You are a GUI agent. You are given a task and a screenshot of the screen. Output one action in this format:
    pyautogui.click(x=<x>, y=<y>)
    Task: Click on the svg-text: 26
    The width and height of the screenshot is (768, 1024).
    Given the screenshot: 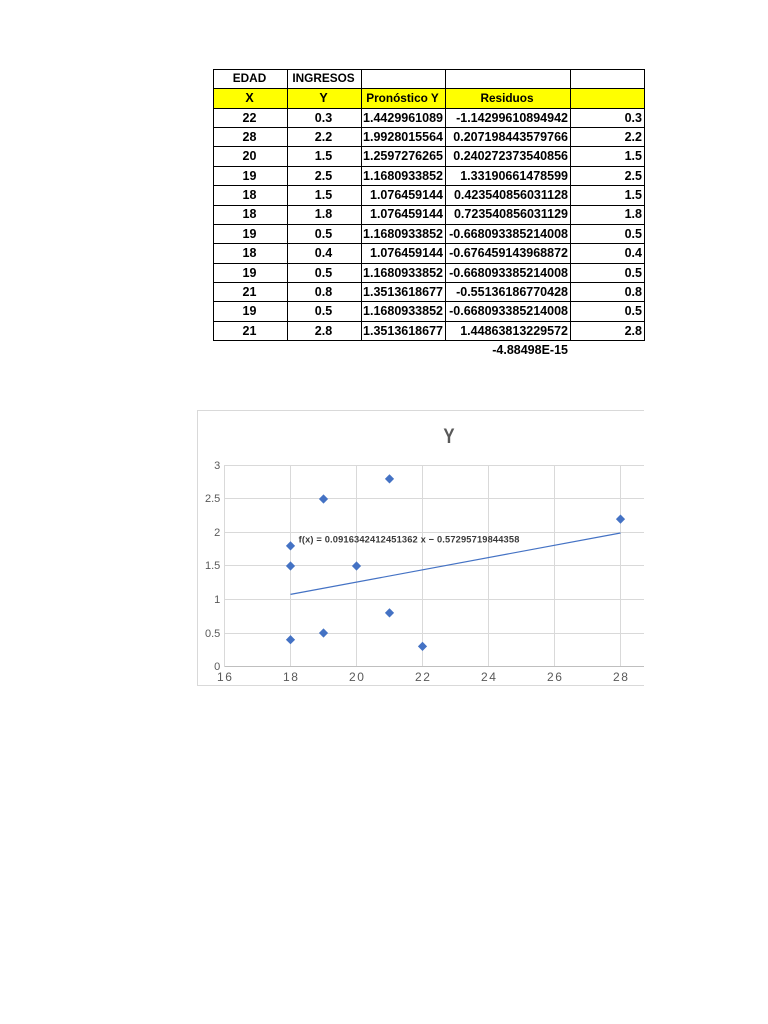 What is the action you would take?
    pyautogui.click(x=555, y=677)
    